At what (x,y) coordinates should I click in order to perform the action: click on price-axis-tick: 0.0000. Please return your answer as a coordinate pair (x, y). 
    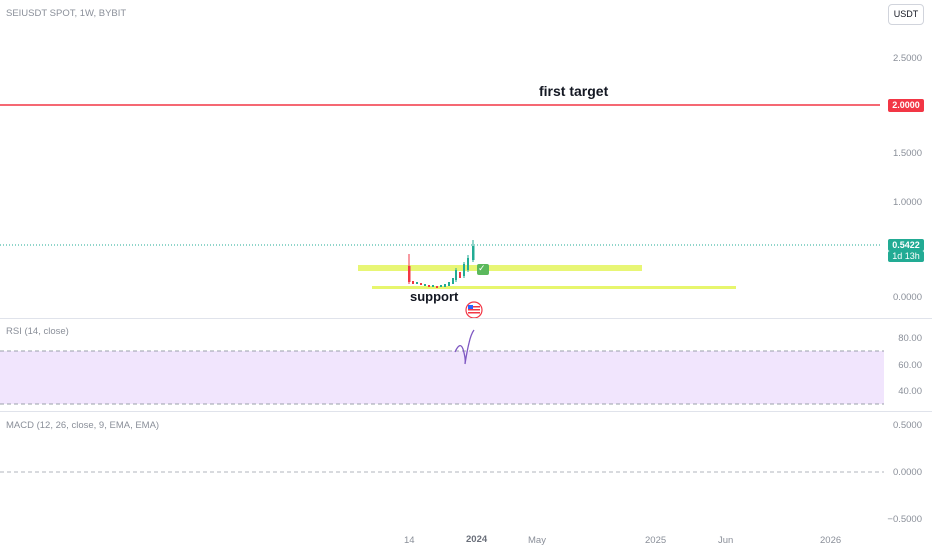
    Looking at the image, I should click on (907, 297).